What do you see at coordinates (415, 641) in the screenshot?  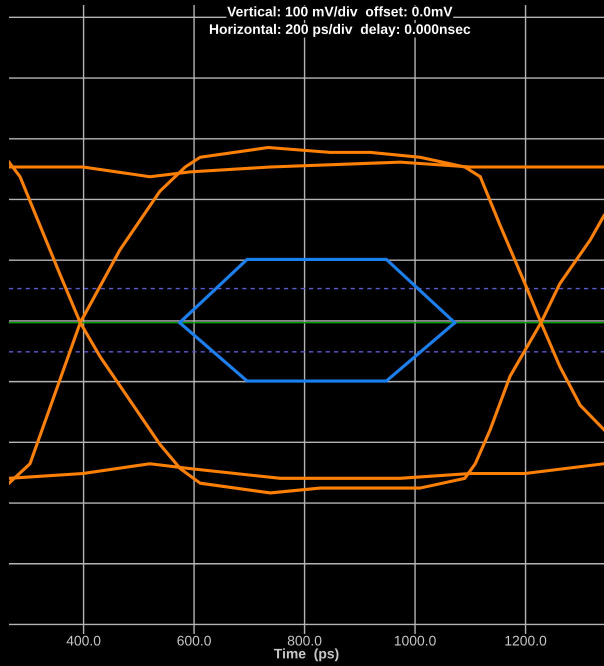 I see `x-tick-label: 1000.0` at bounding box center [415, 641].